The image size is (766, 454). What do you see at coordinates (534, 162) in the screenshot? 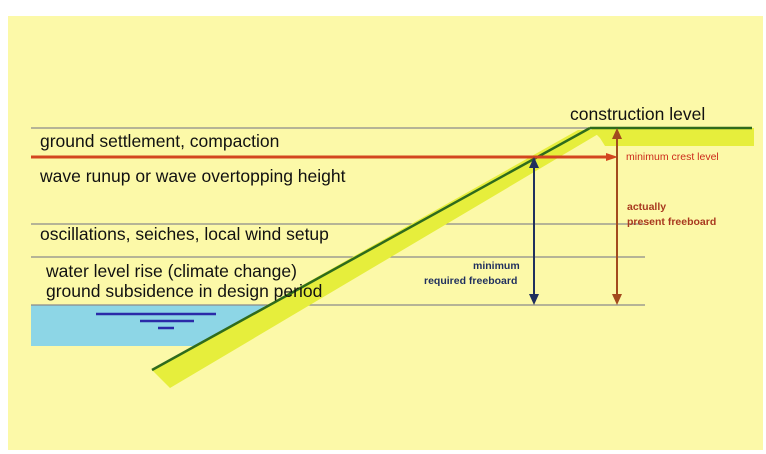
I see `minimum-freeboard-arrowhead-top` at bounding box center [534, 162].